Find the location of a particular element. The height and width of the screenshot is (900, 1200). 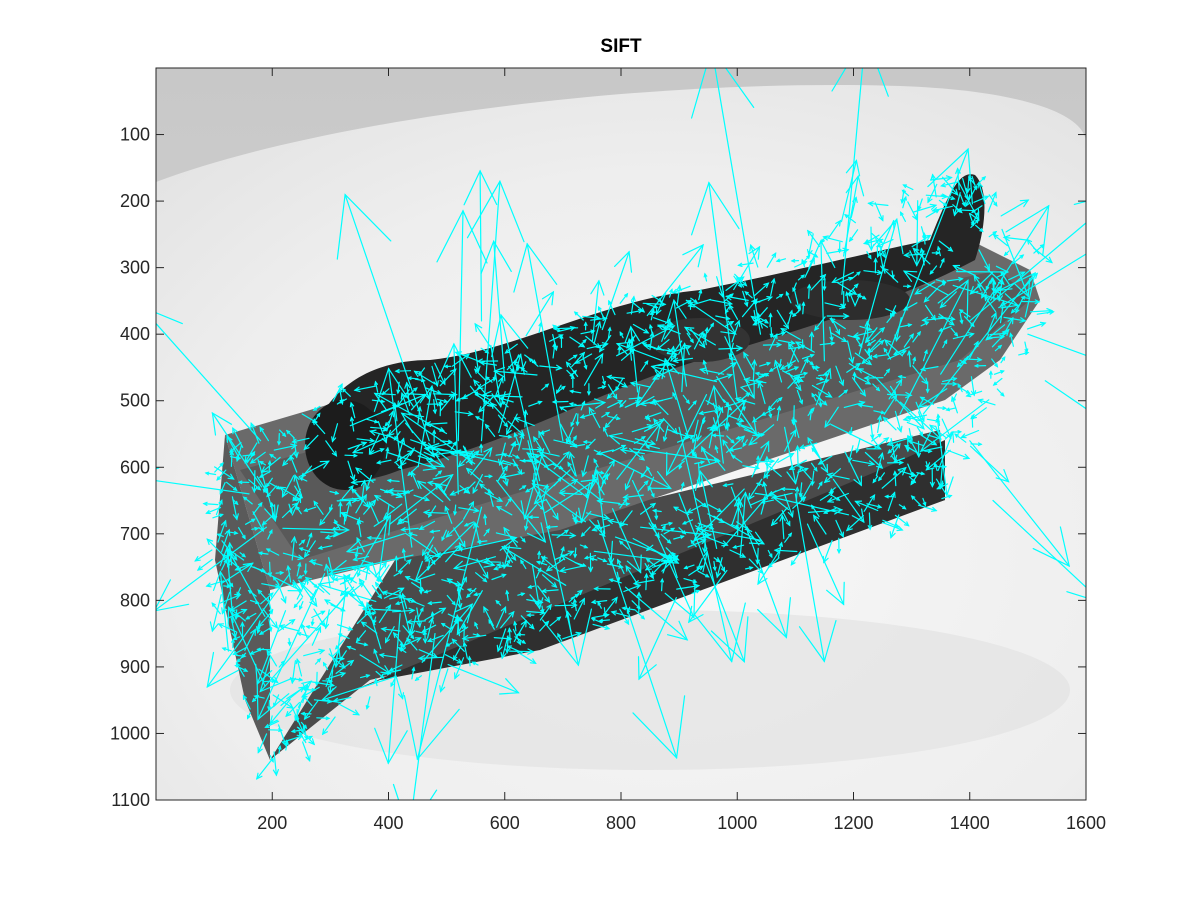

x-tick-label: 800 is located at coordinates (621, 823).